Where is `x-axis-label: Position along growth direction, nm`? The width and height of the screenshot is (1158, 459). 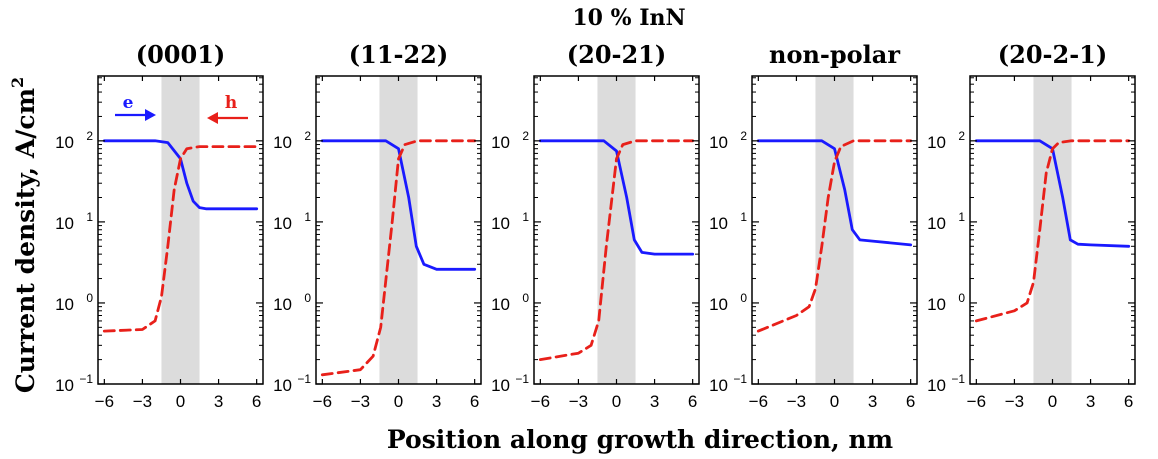 x-axis-label: Position along growth direction, nm is located at coordinates (640, 439).